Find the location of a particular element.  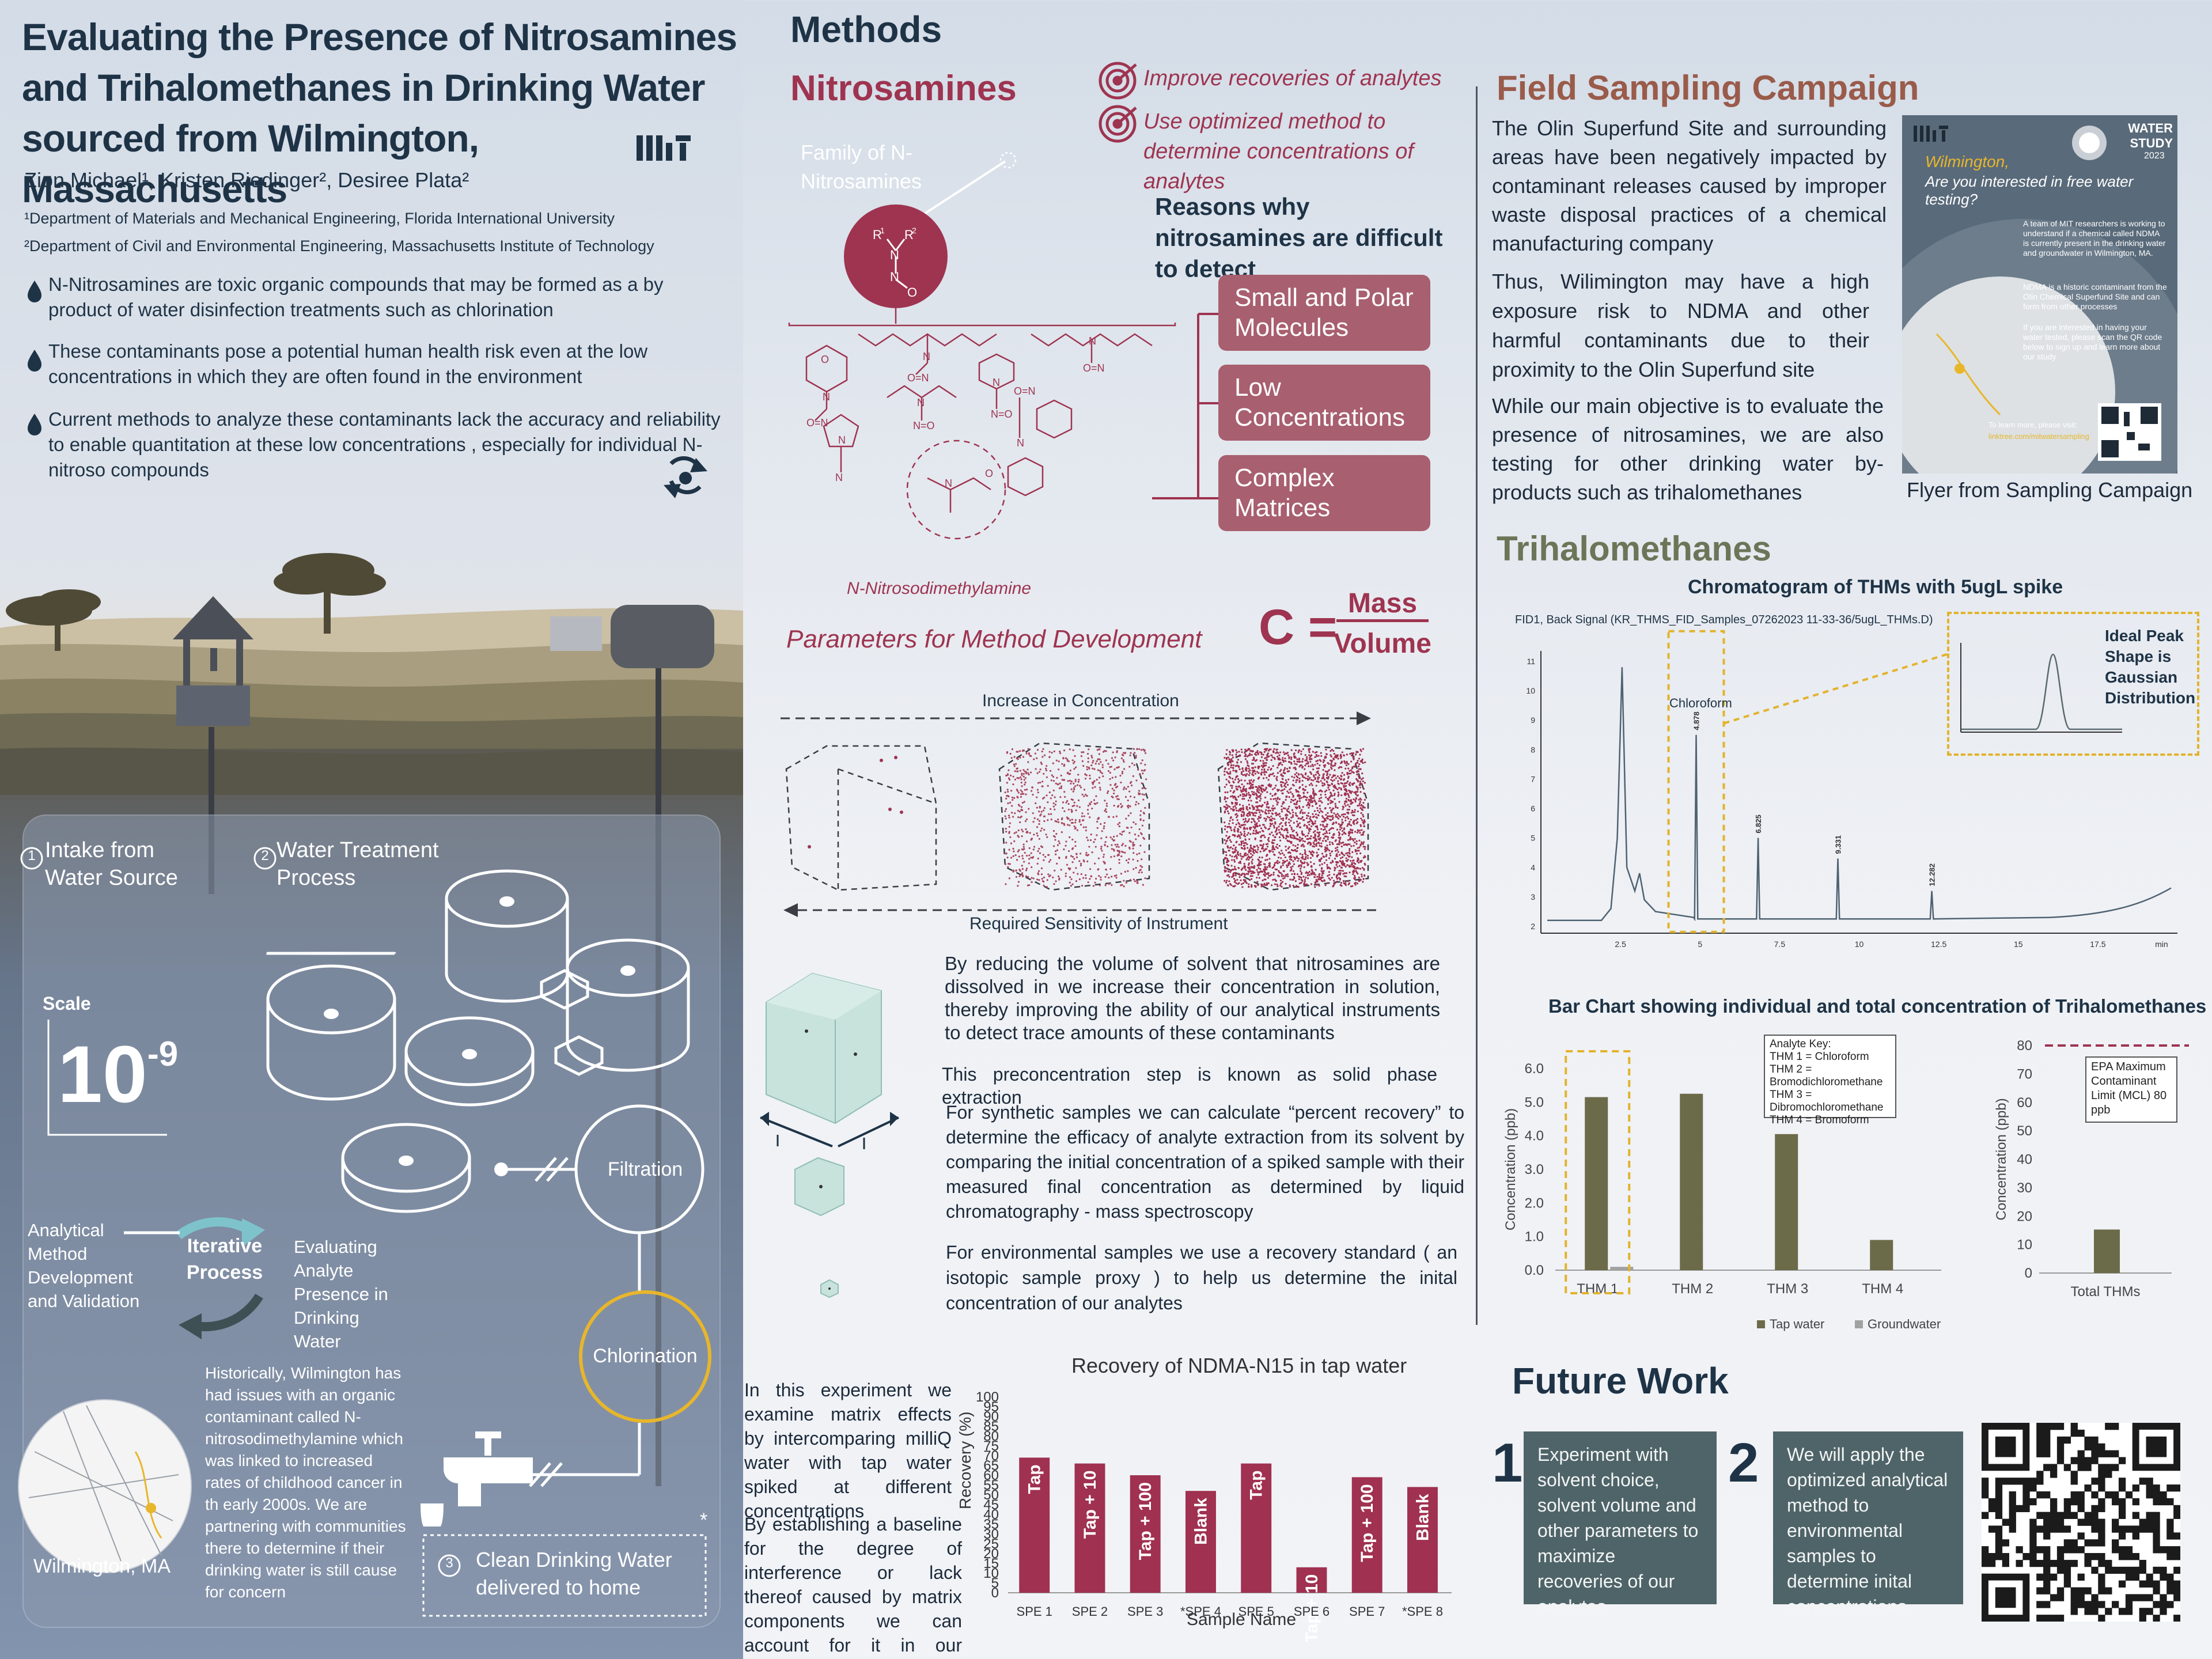

flyer-link: linktree.com/mitwatersampling is located at coordinates (2038, 436).